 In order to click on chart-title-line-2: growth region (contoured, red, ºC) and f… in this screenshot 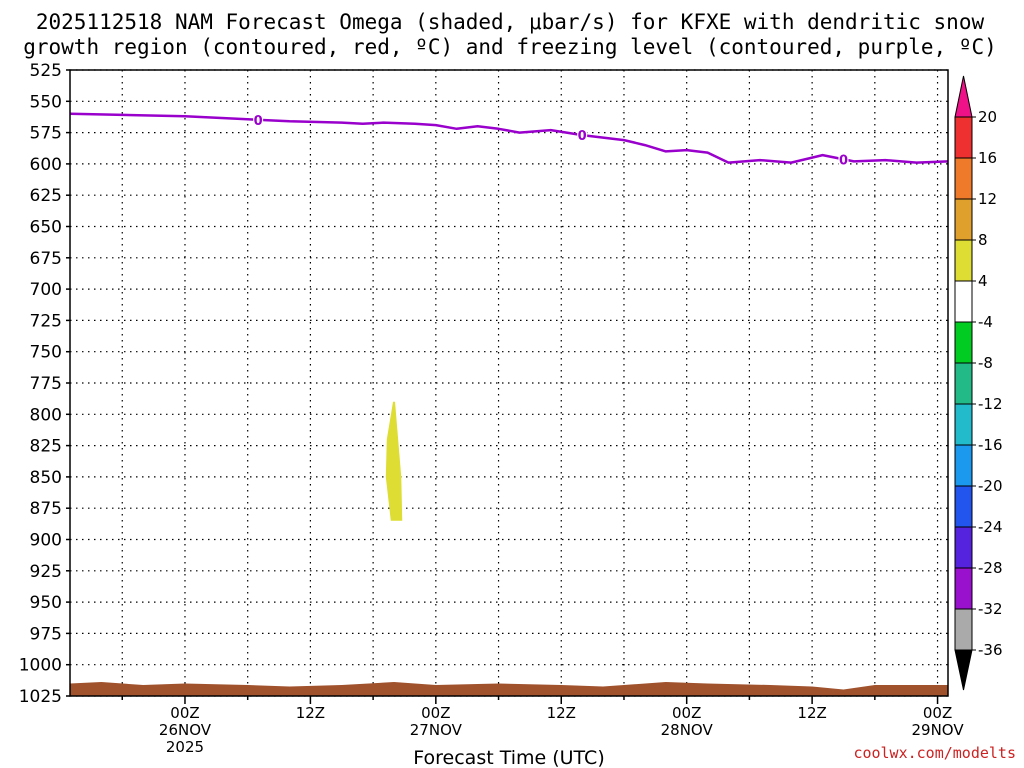, I will do `click(510, 47)`.